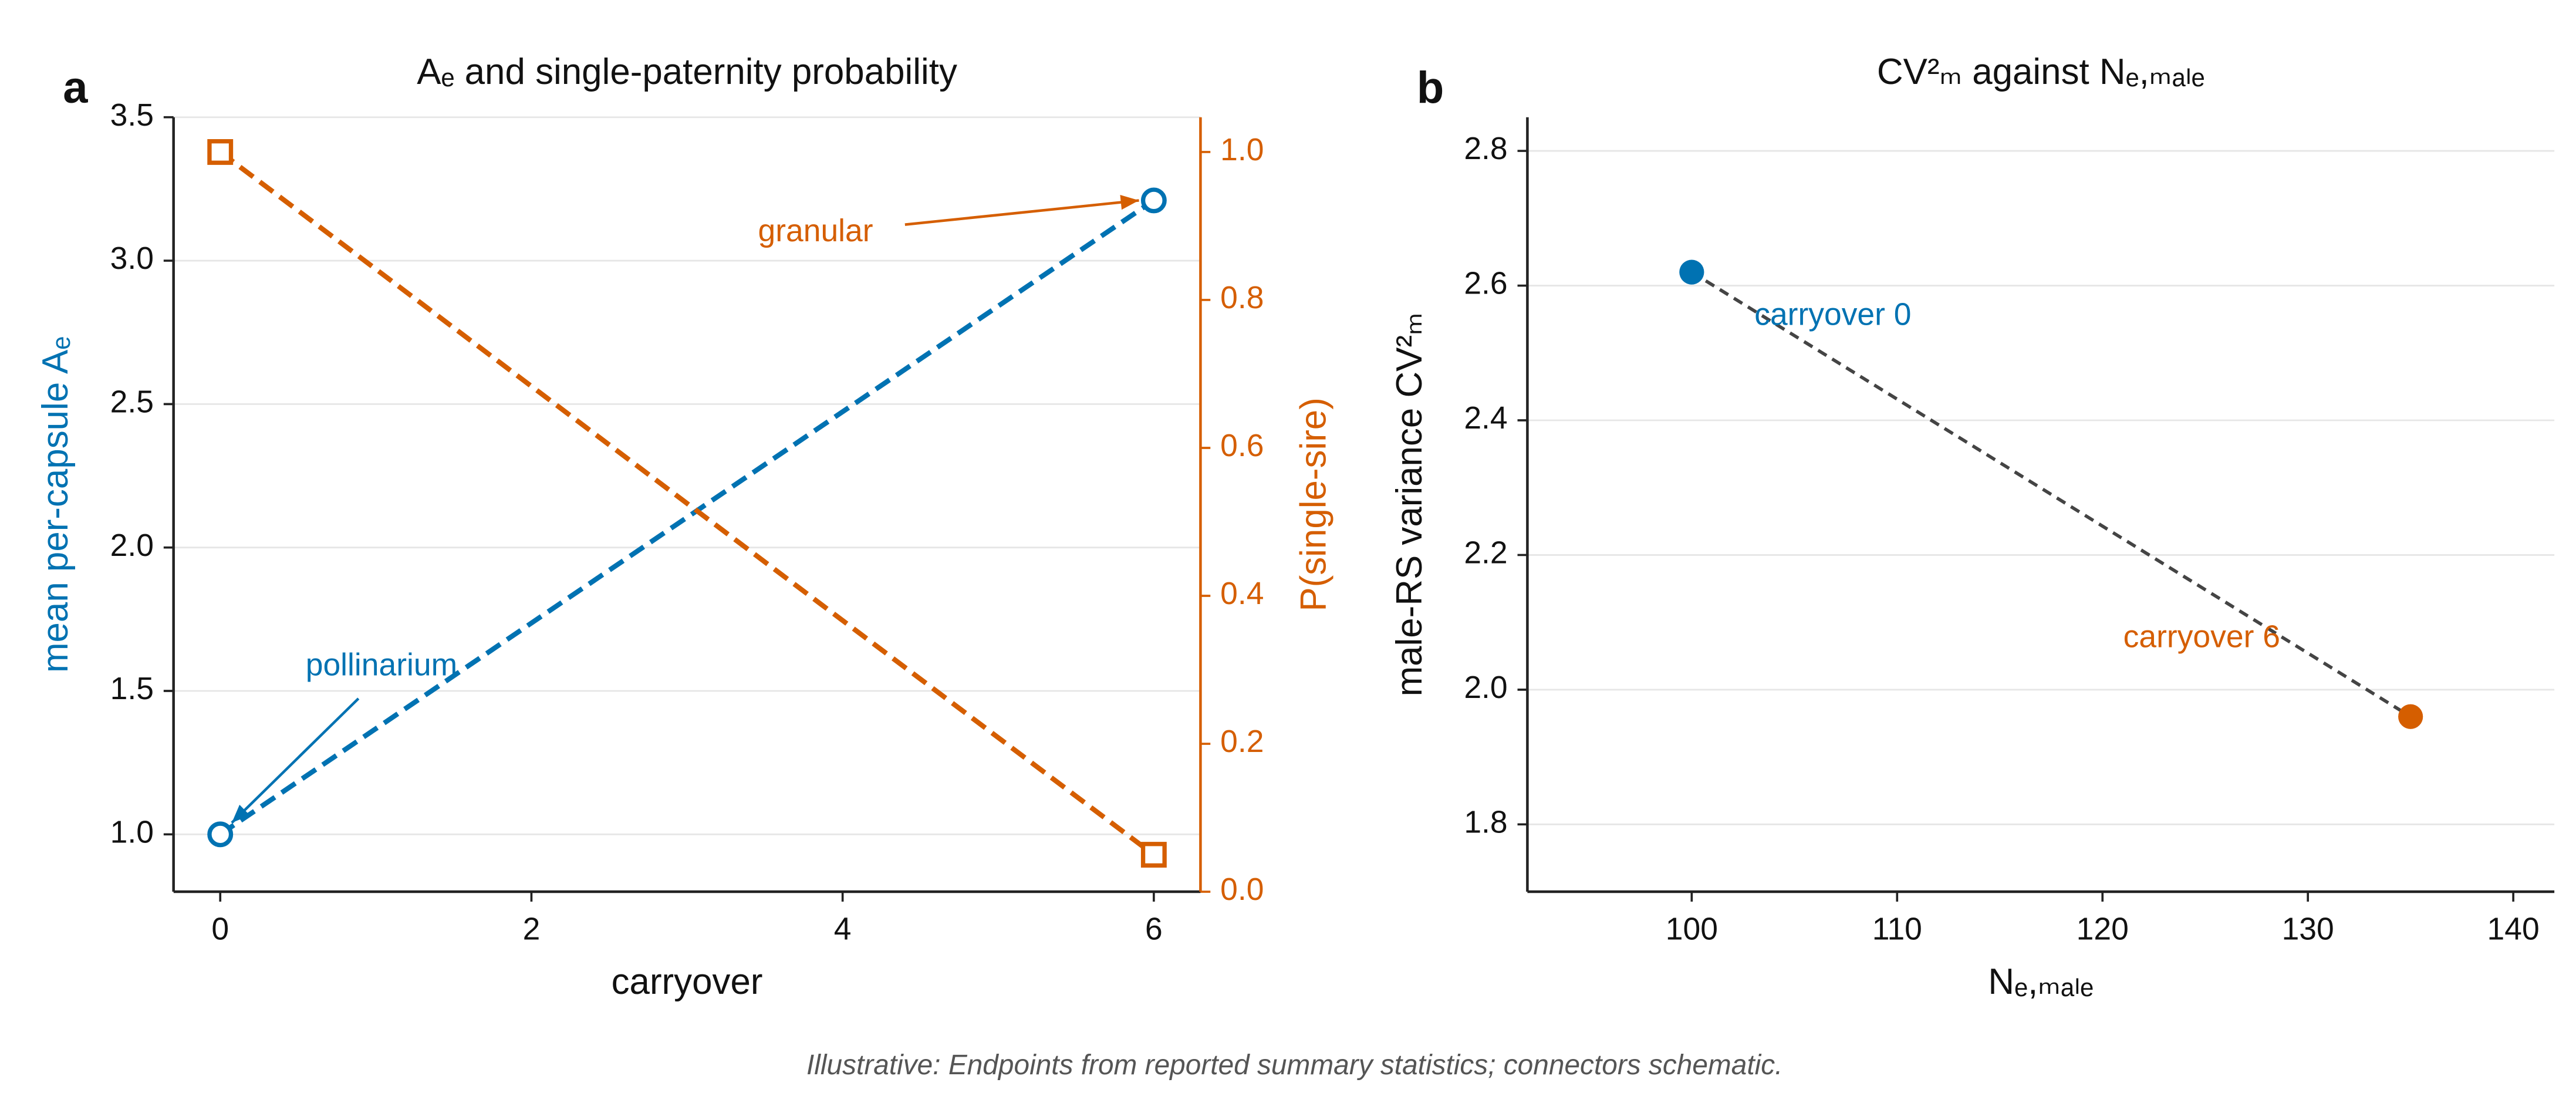 This screenshot has width=2576, height=1113. What do you see at coordinates (1154, 929) in the screenshot?
I see `x-tick-label: 6` at bounding box center [1154, 929].